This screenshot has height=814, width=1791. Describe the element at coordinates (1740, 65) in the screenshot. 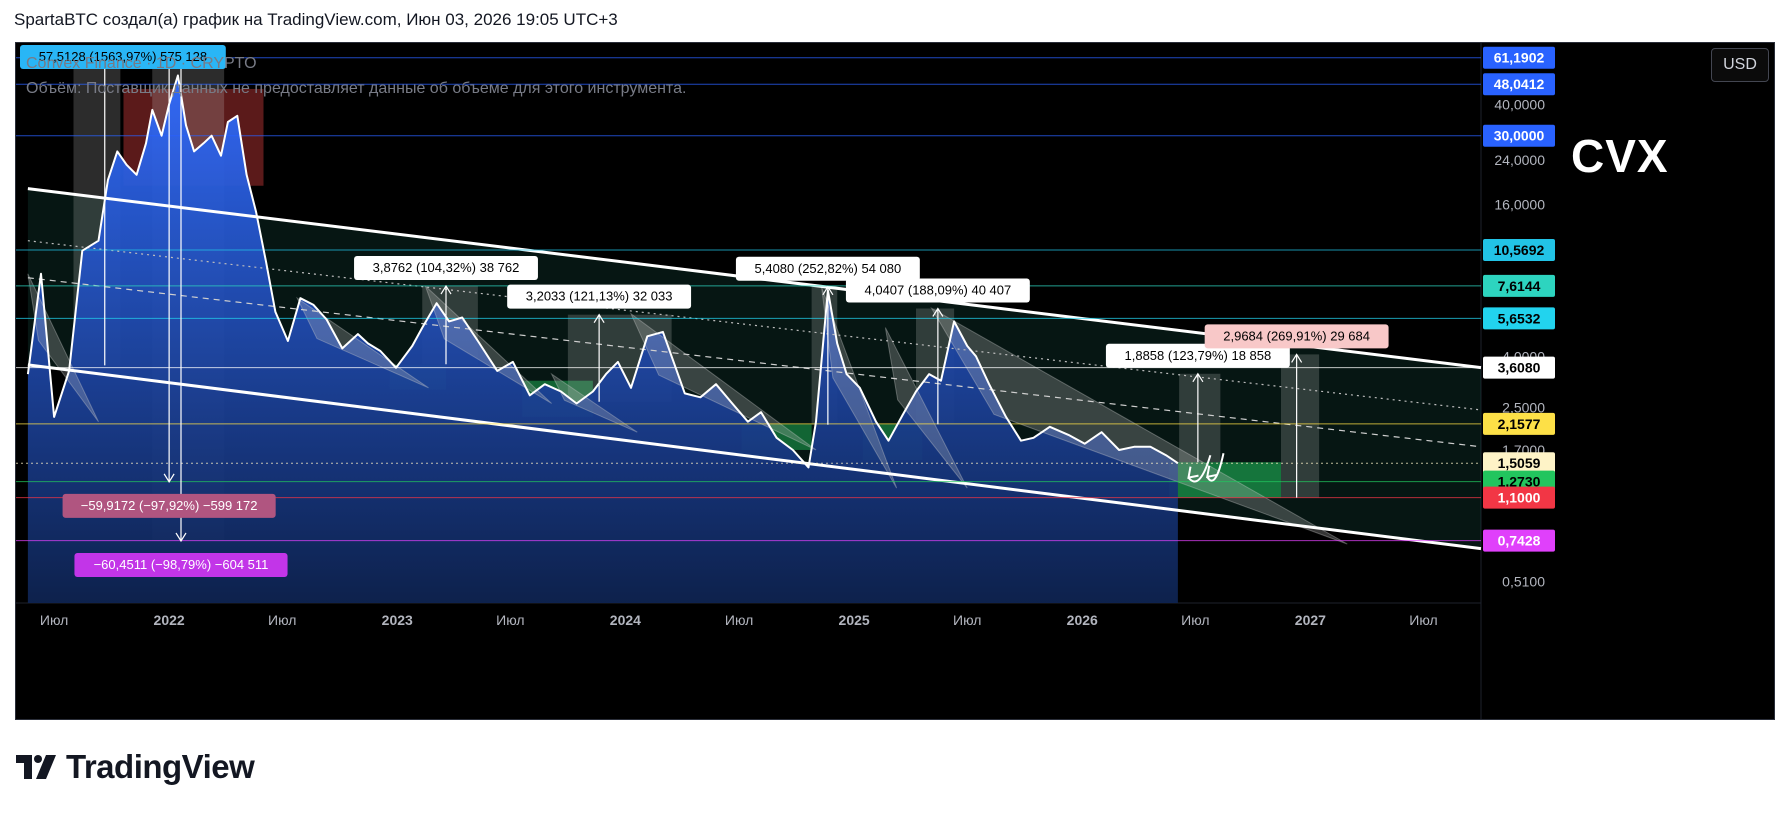

I see `currency-button: USD` at that location.